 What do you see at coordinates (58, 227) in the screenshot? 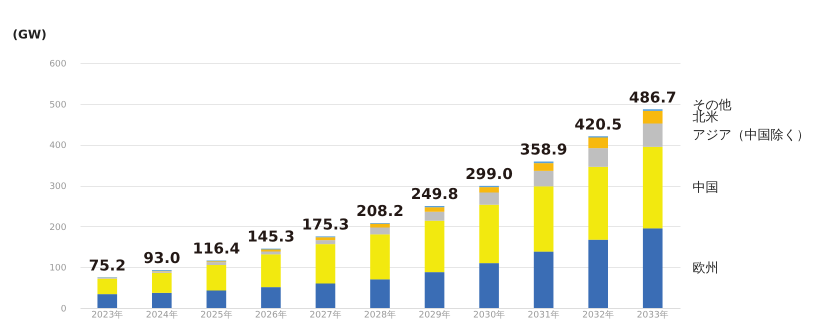
I see `y-tick-label: 200` at bounding box center [58, 227].